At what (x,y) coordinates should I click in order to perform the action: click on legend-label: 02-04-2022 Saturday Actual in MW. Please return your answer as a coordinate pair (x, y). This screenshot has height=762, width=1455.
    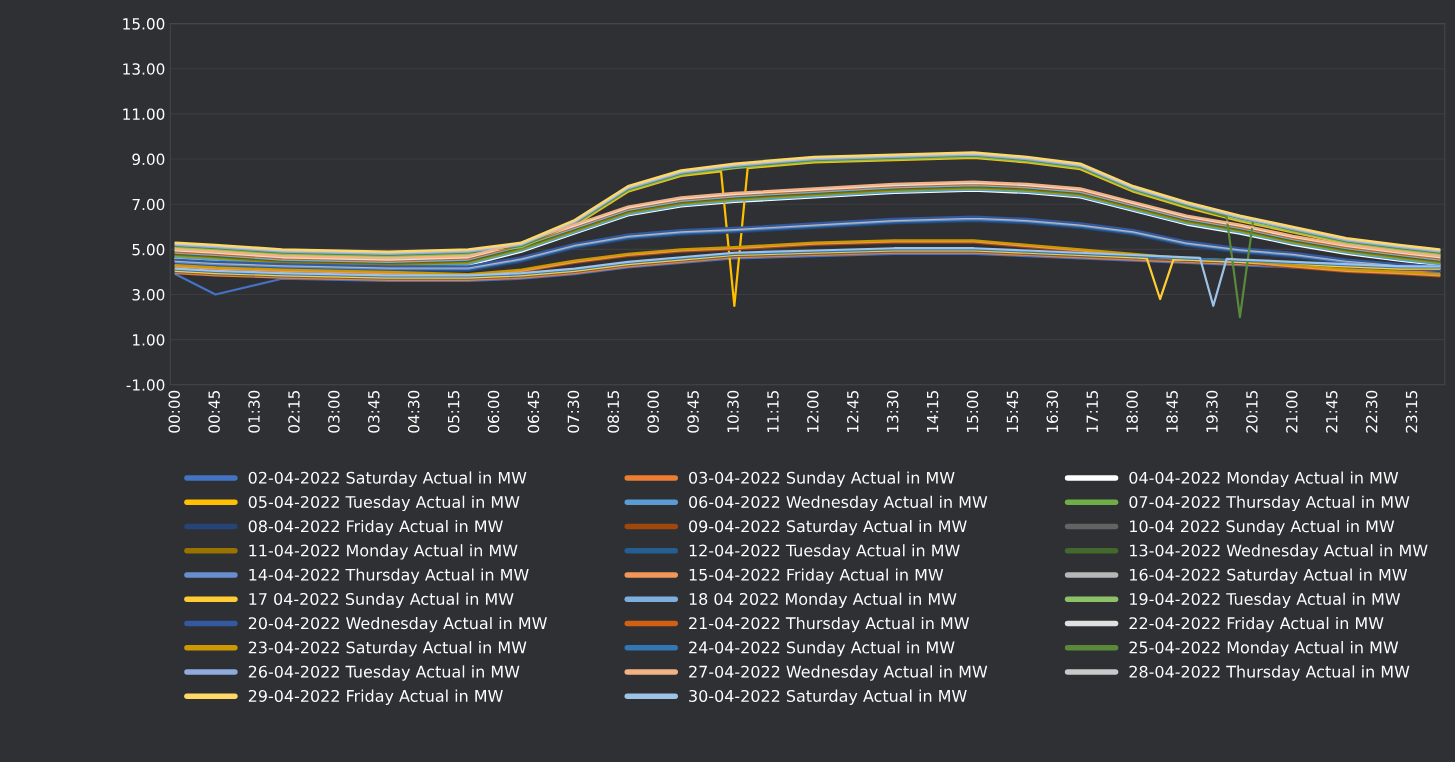
    Looking at the image, I should click on (387, 479).